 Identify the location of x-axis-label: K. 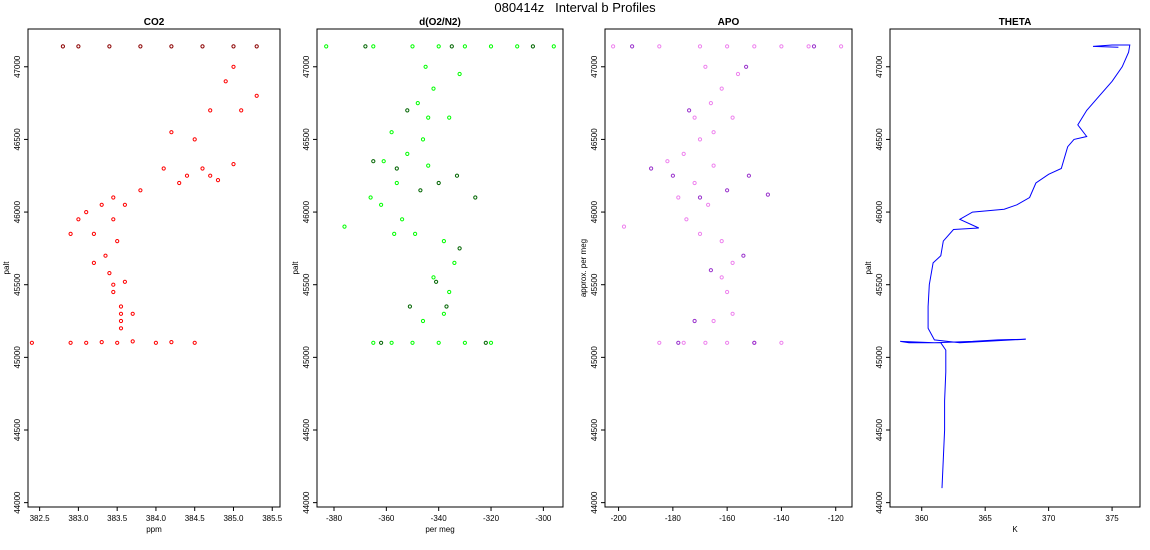
(1015, 529).